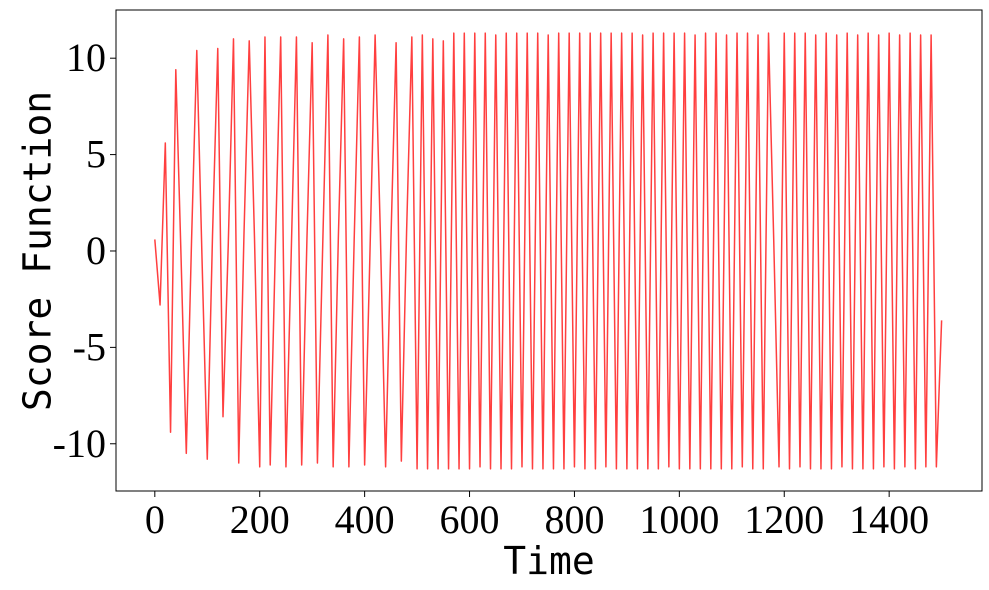 The height and width of the screenshot is (590, 989). What do you see at coordinates (784, 519) in the screenshot?
I see `x-tick-label: 1200` at bounding box center [784, 519].